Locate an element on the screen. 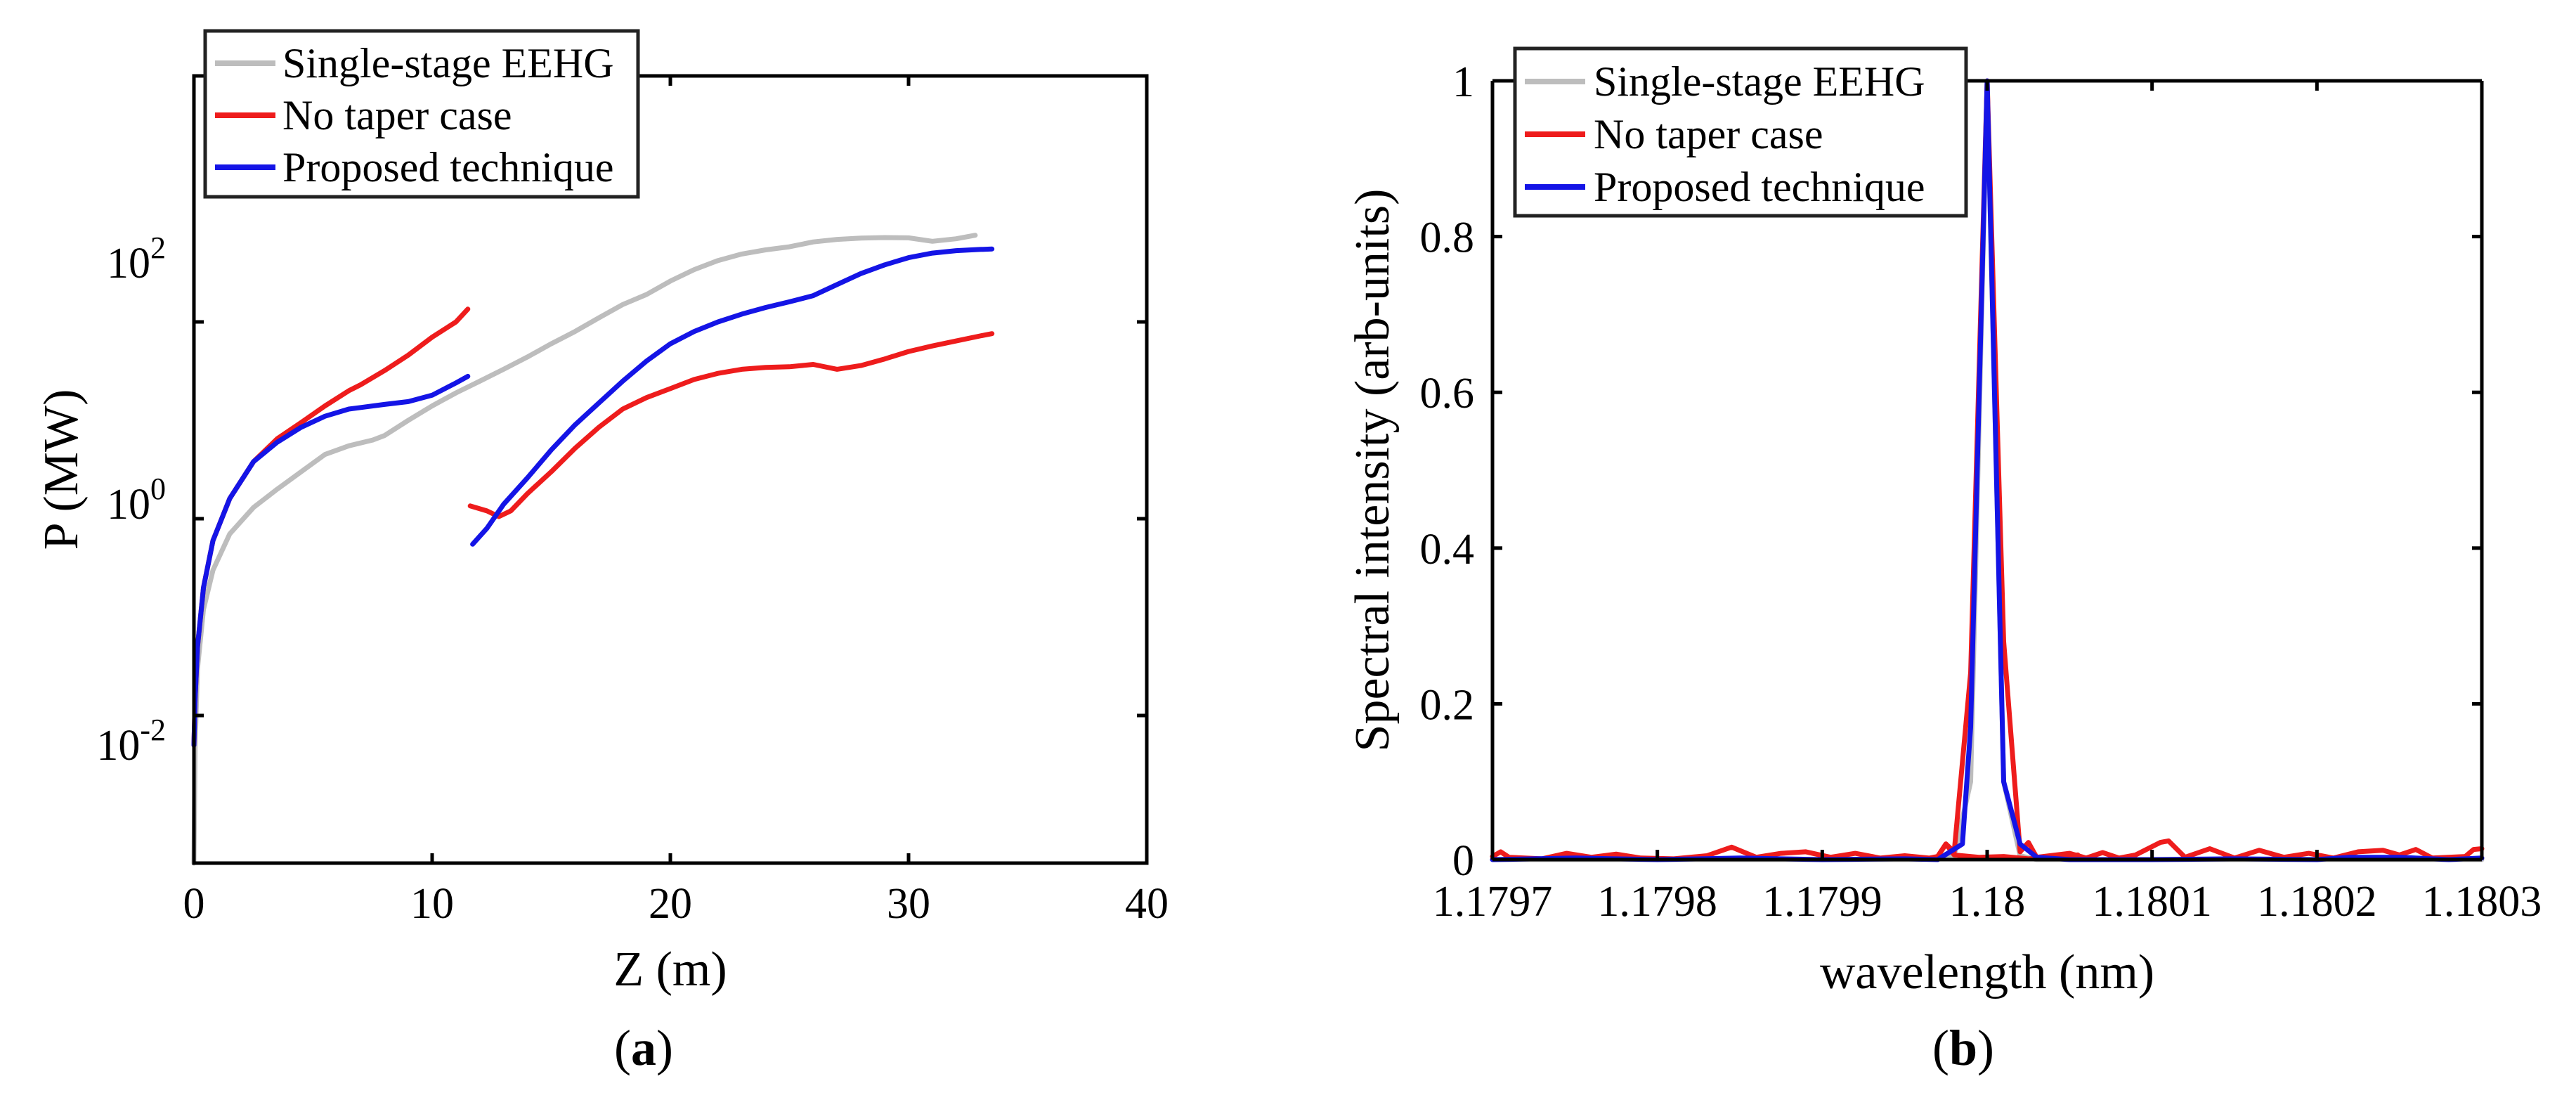  chart-a-x-axis-label: Z (m) is located at coordinates (670, 970).